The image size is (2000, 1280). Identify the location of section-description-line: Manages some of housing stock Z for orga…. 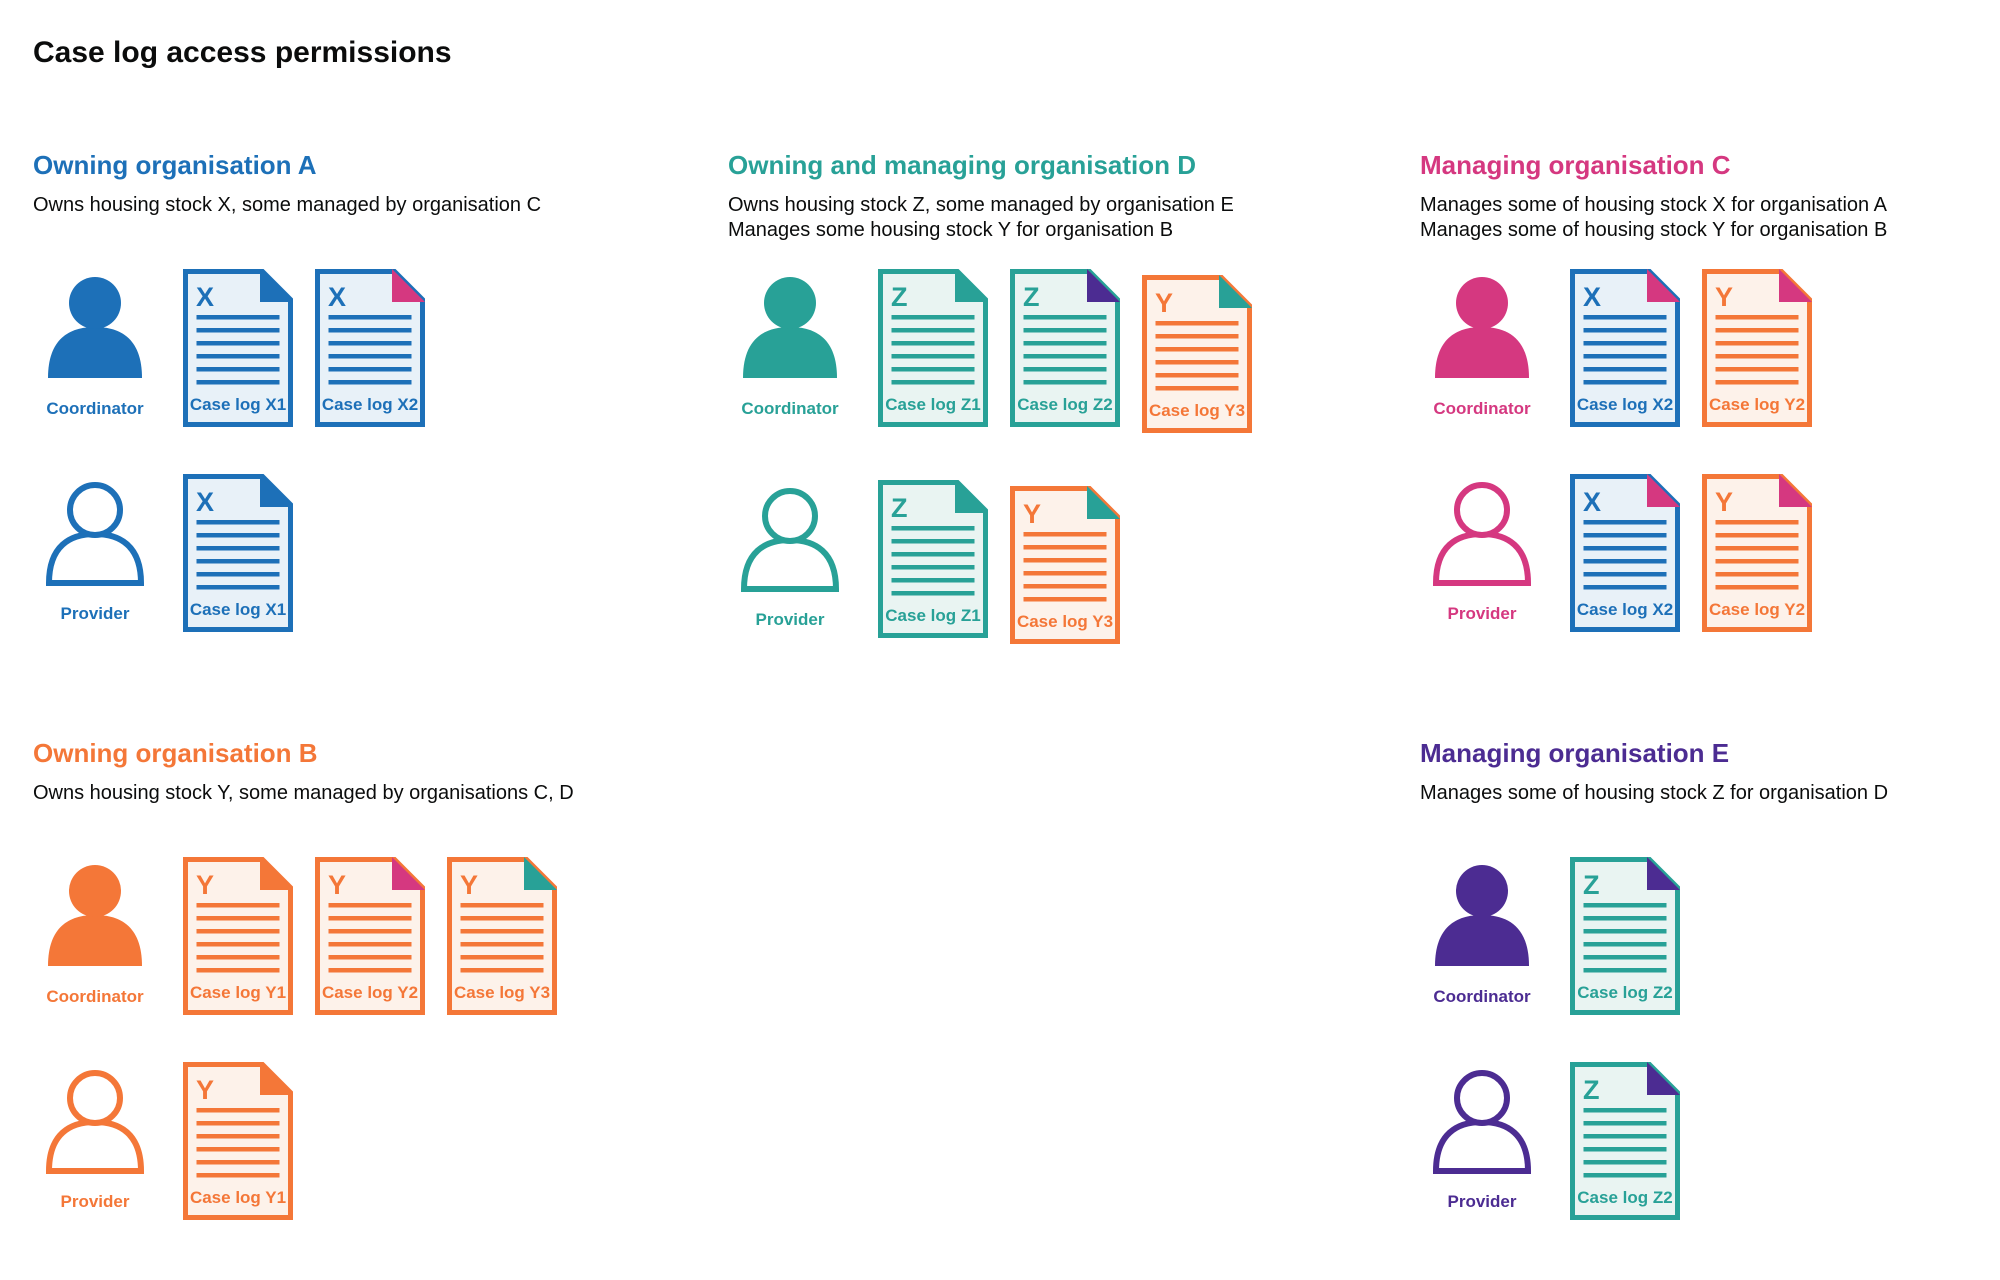
(1654, 793).